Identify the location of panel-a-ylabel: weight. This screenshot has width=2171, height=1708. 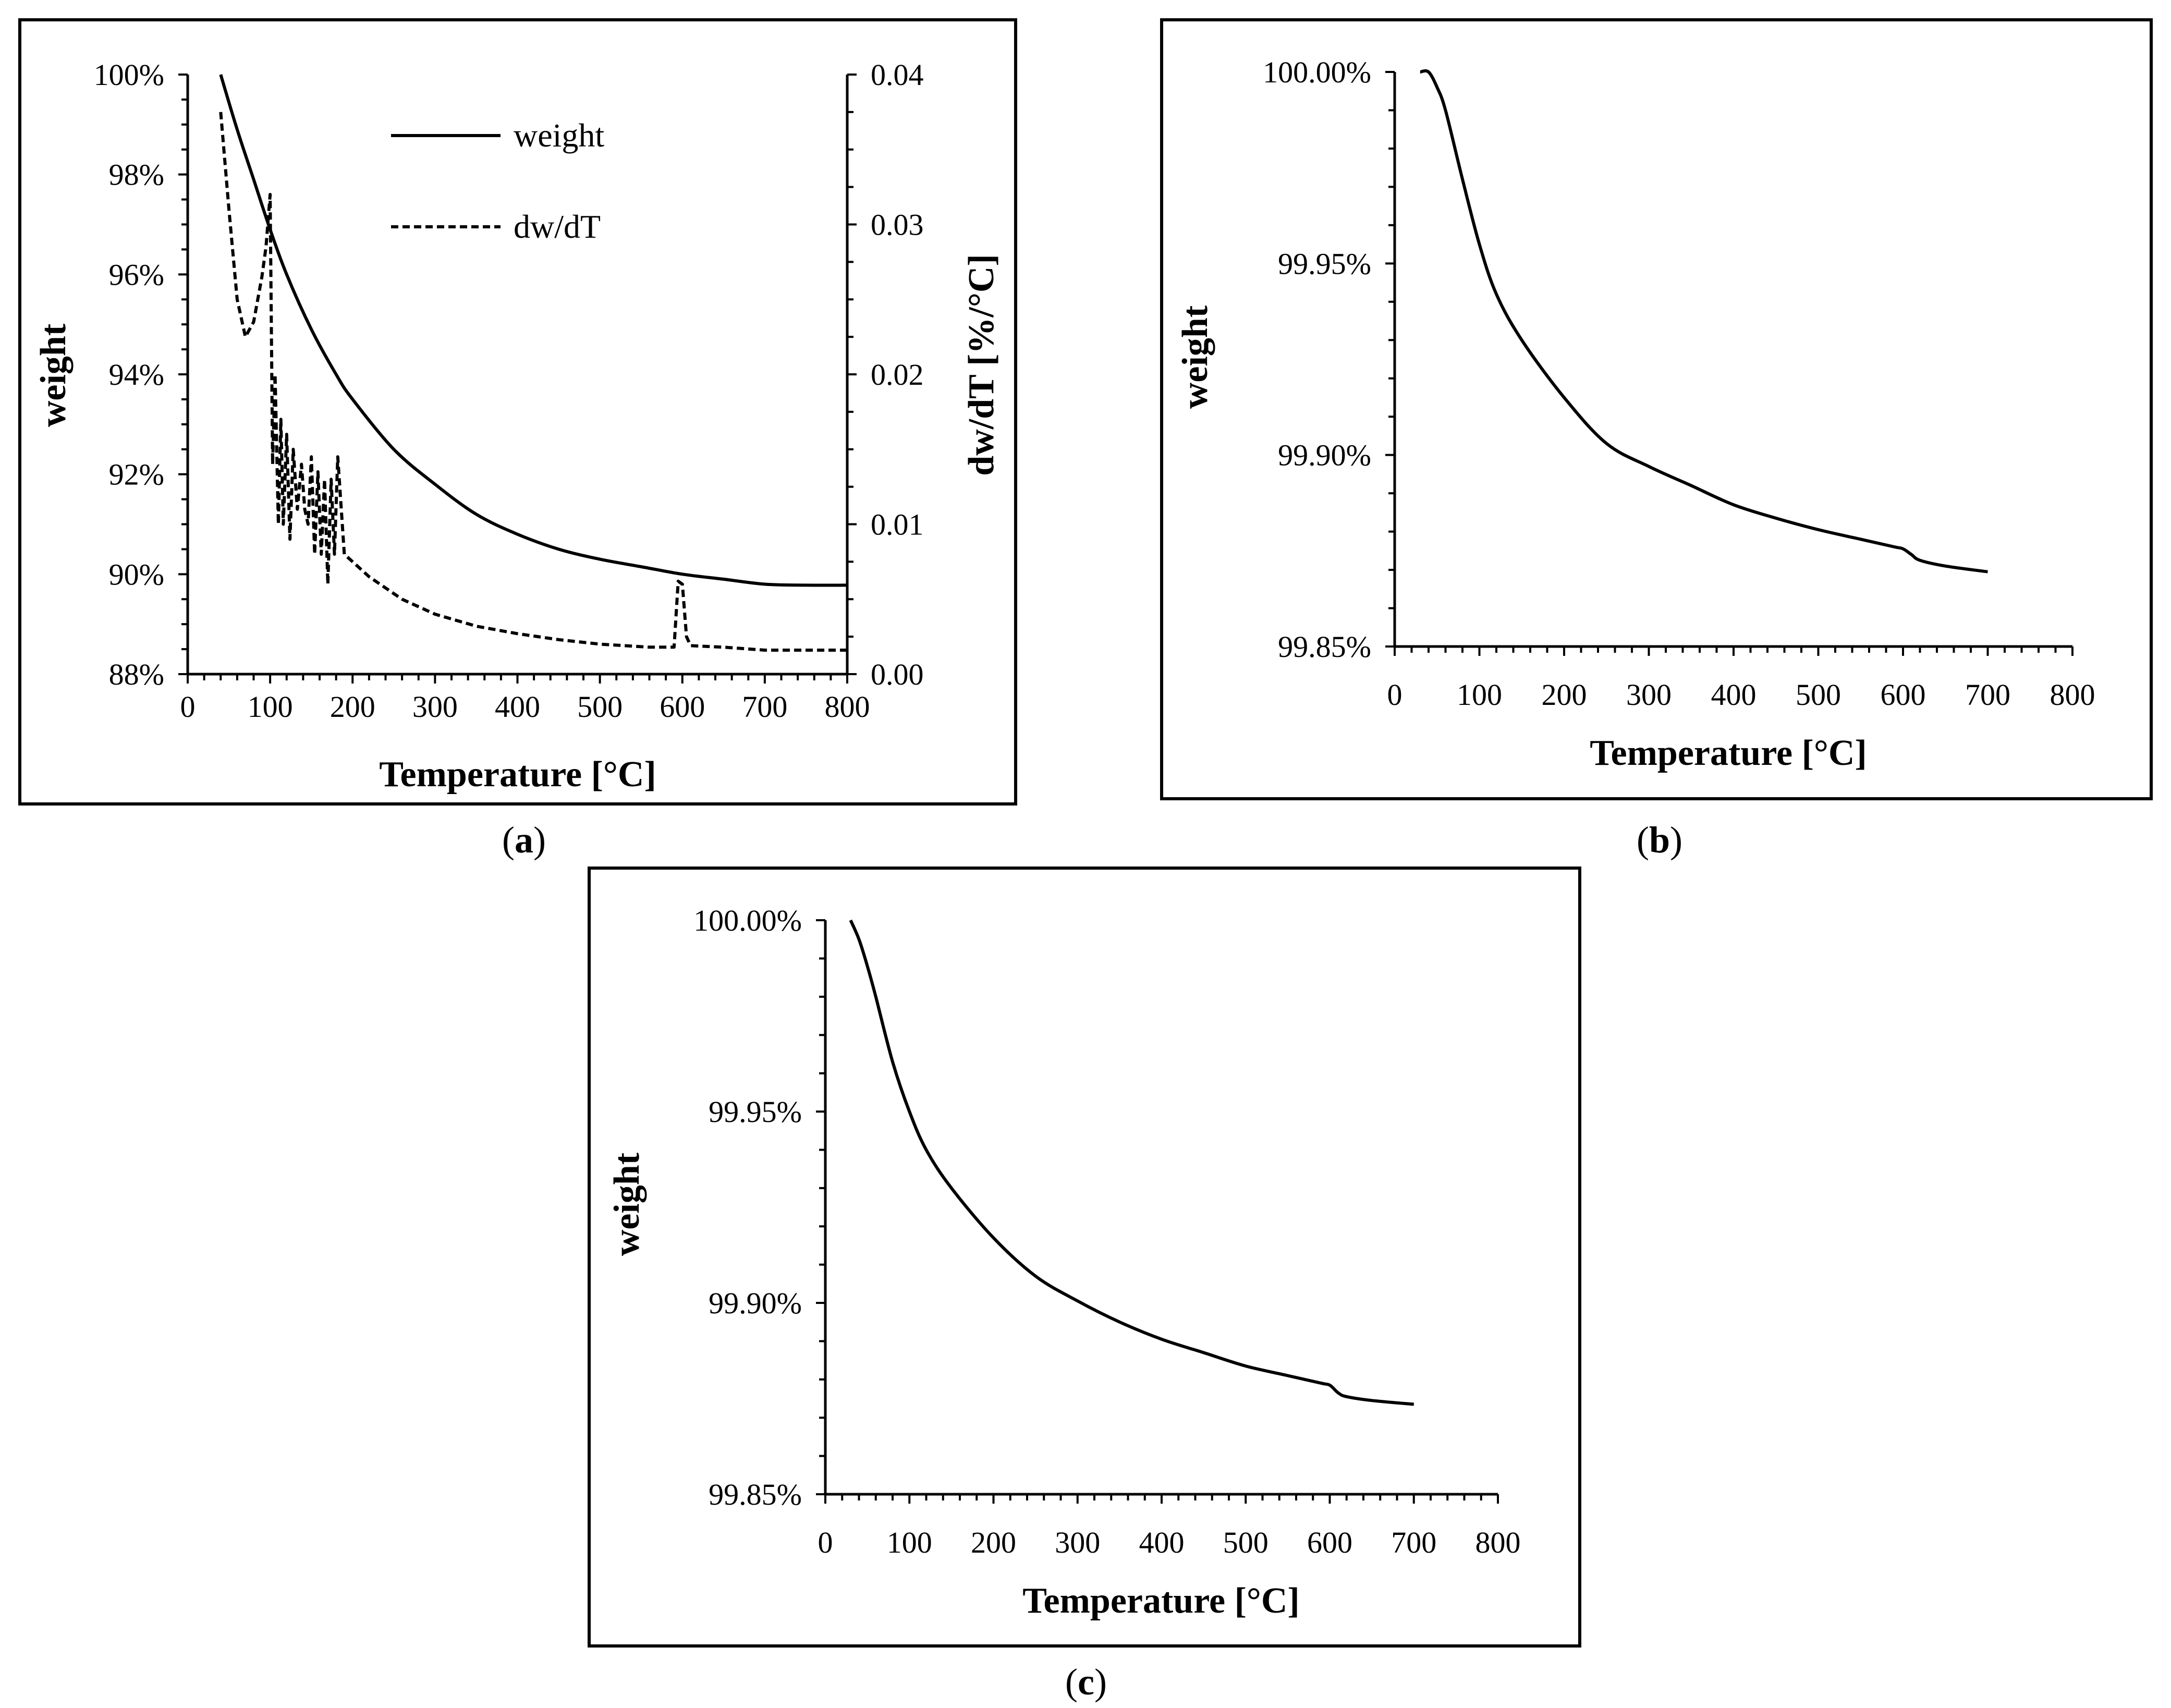
(53, 375).